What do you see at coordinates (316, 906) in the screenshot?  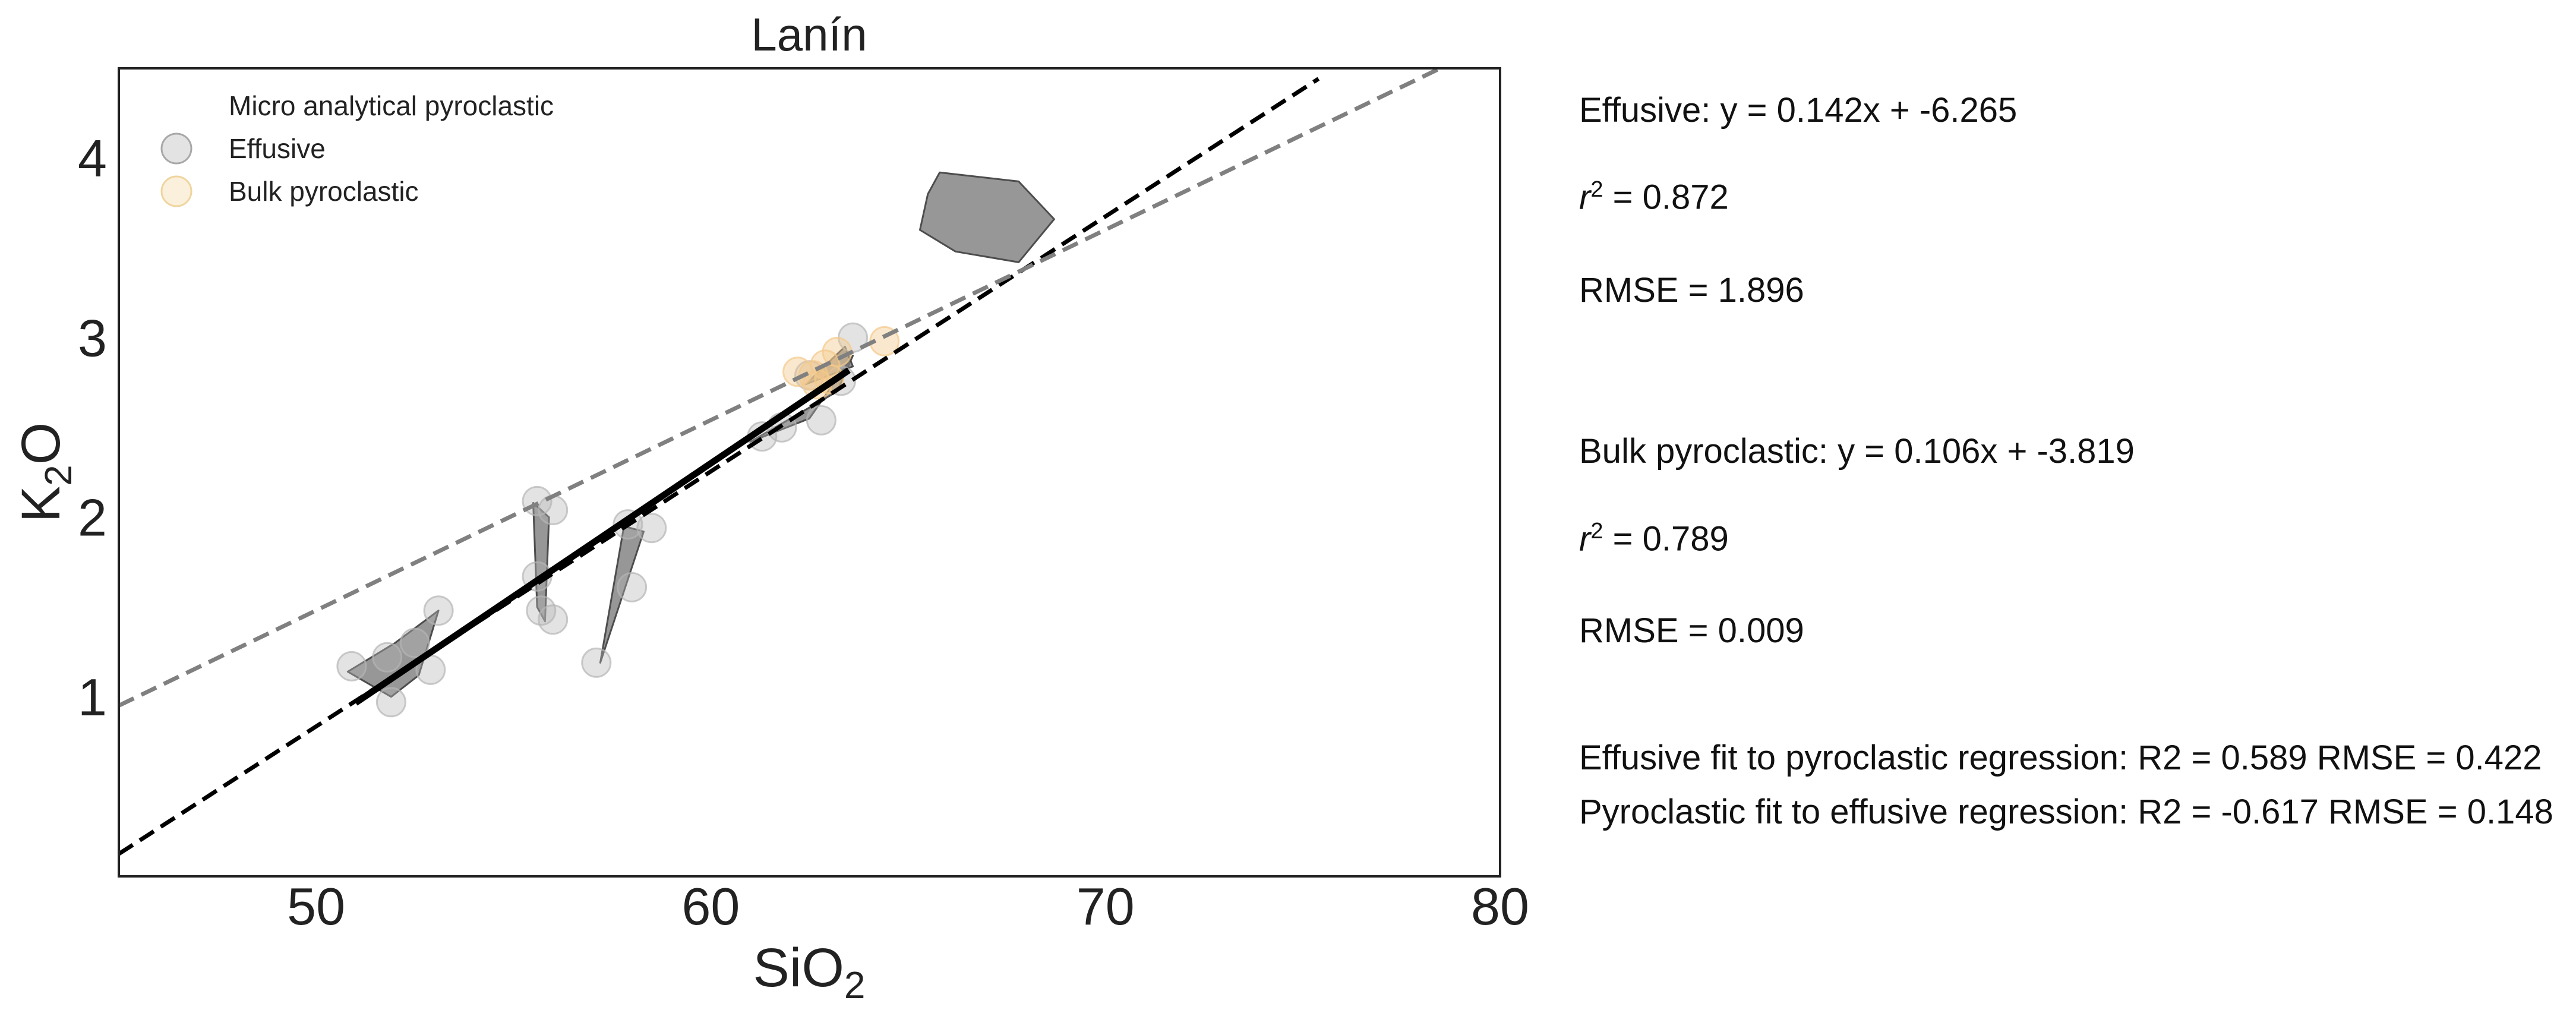 I see `x-tick-label-50: 50` at bounding box center [316, 906].